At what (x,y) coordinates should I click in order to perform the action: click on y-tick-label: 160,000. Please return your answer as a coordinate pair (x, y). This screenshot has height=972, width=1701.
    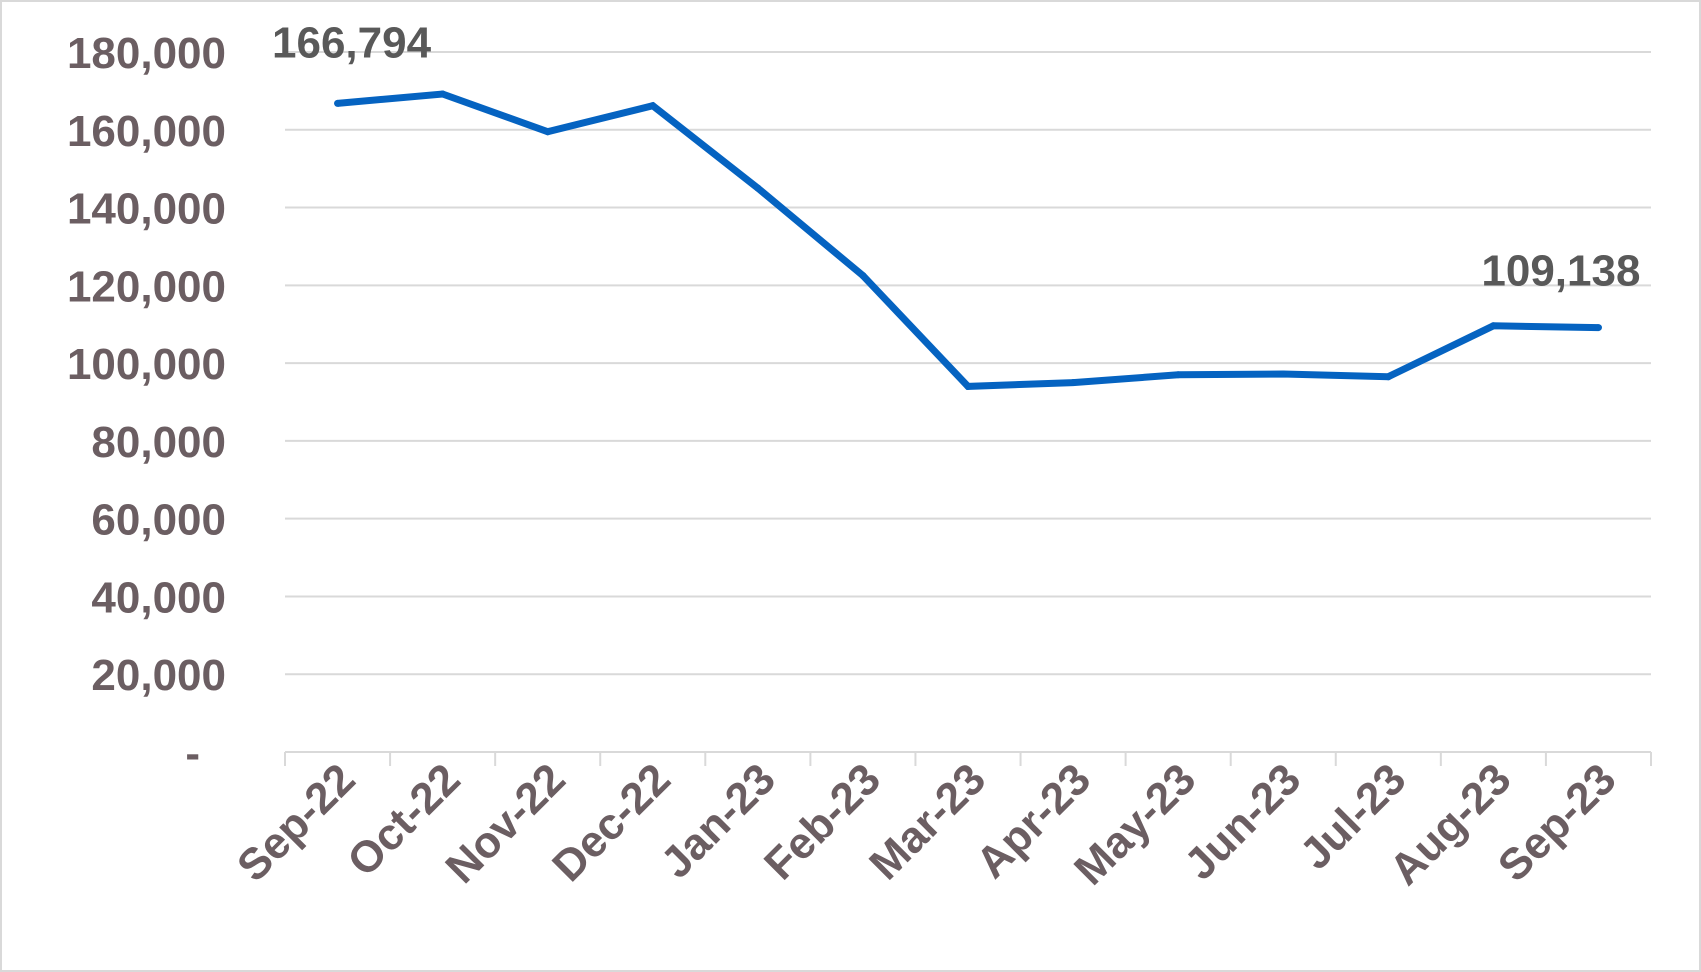
    Looking at the image, I should click on (146, 131).